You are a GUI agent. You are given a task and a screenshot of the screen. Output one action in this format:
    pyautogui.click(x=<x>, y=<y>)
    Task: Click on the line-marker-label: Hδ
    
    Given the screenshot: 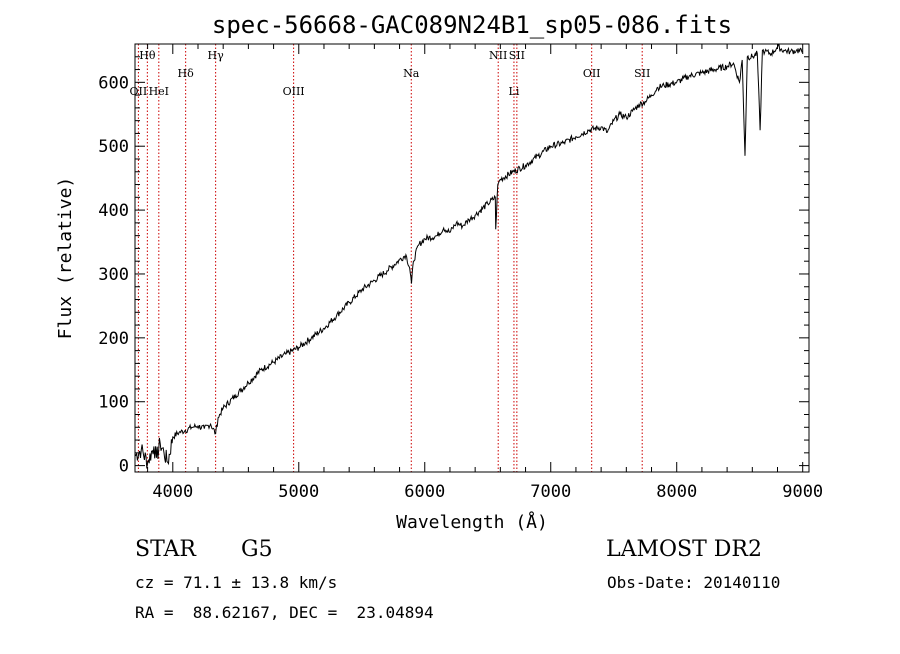 What is the action you would take?
    pyautogui.click(x=186, y=73)
    